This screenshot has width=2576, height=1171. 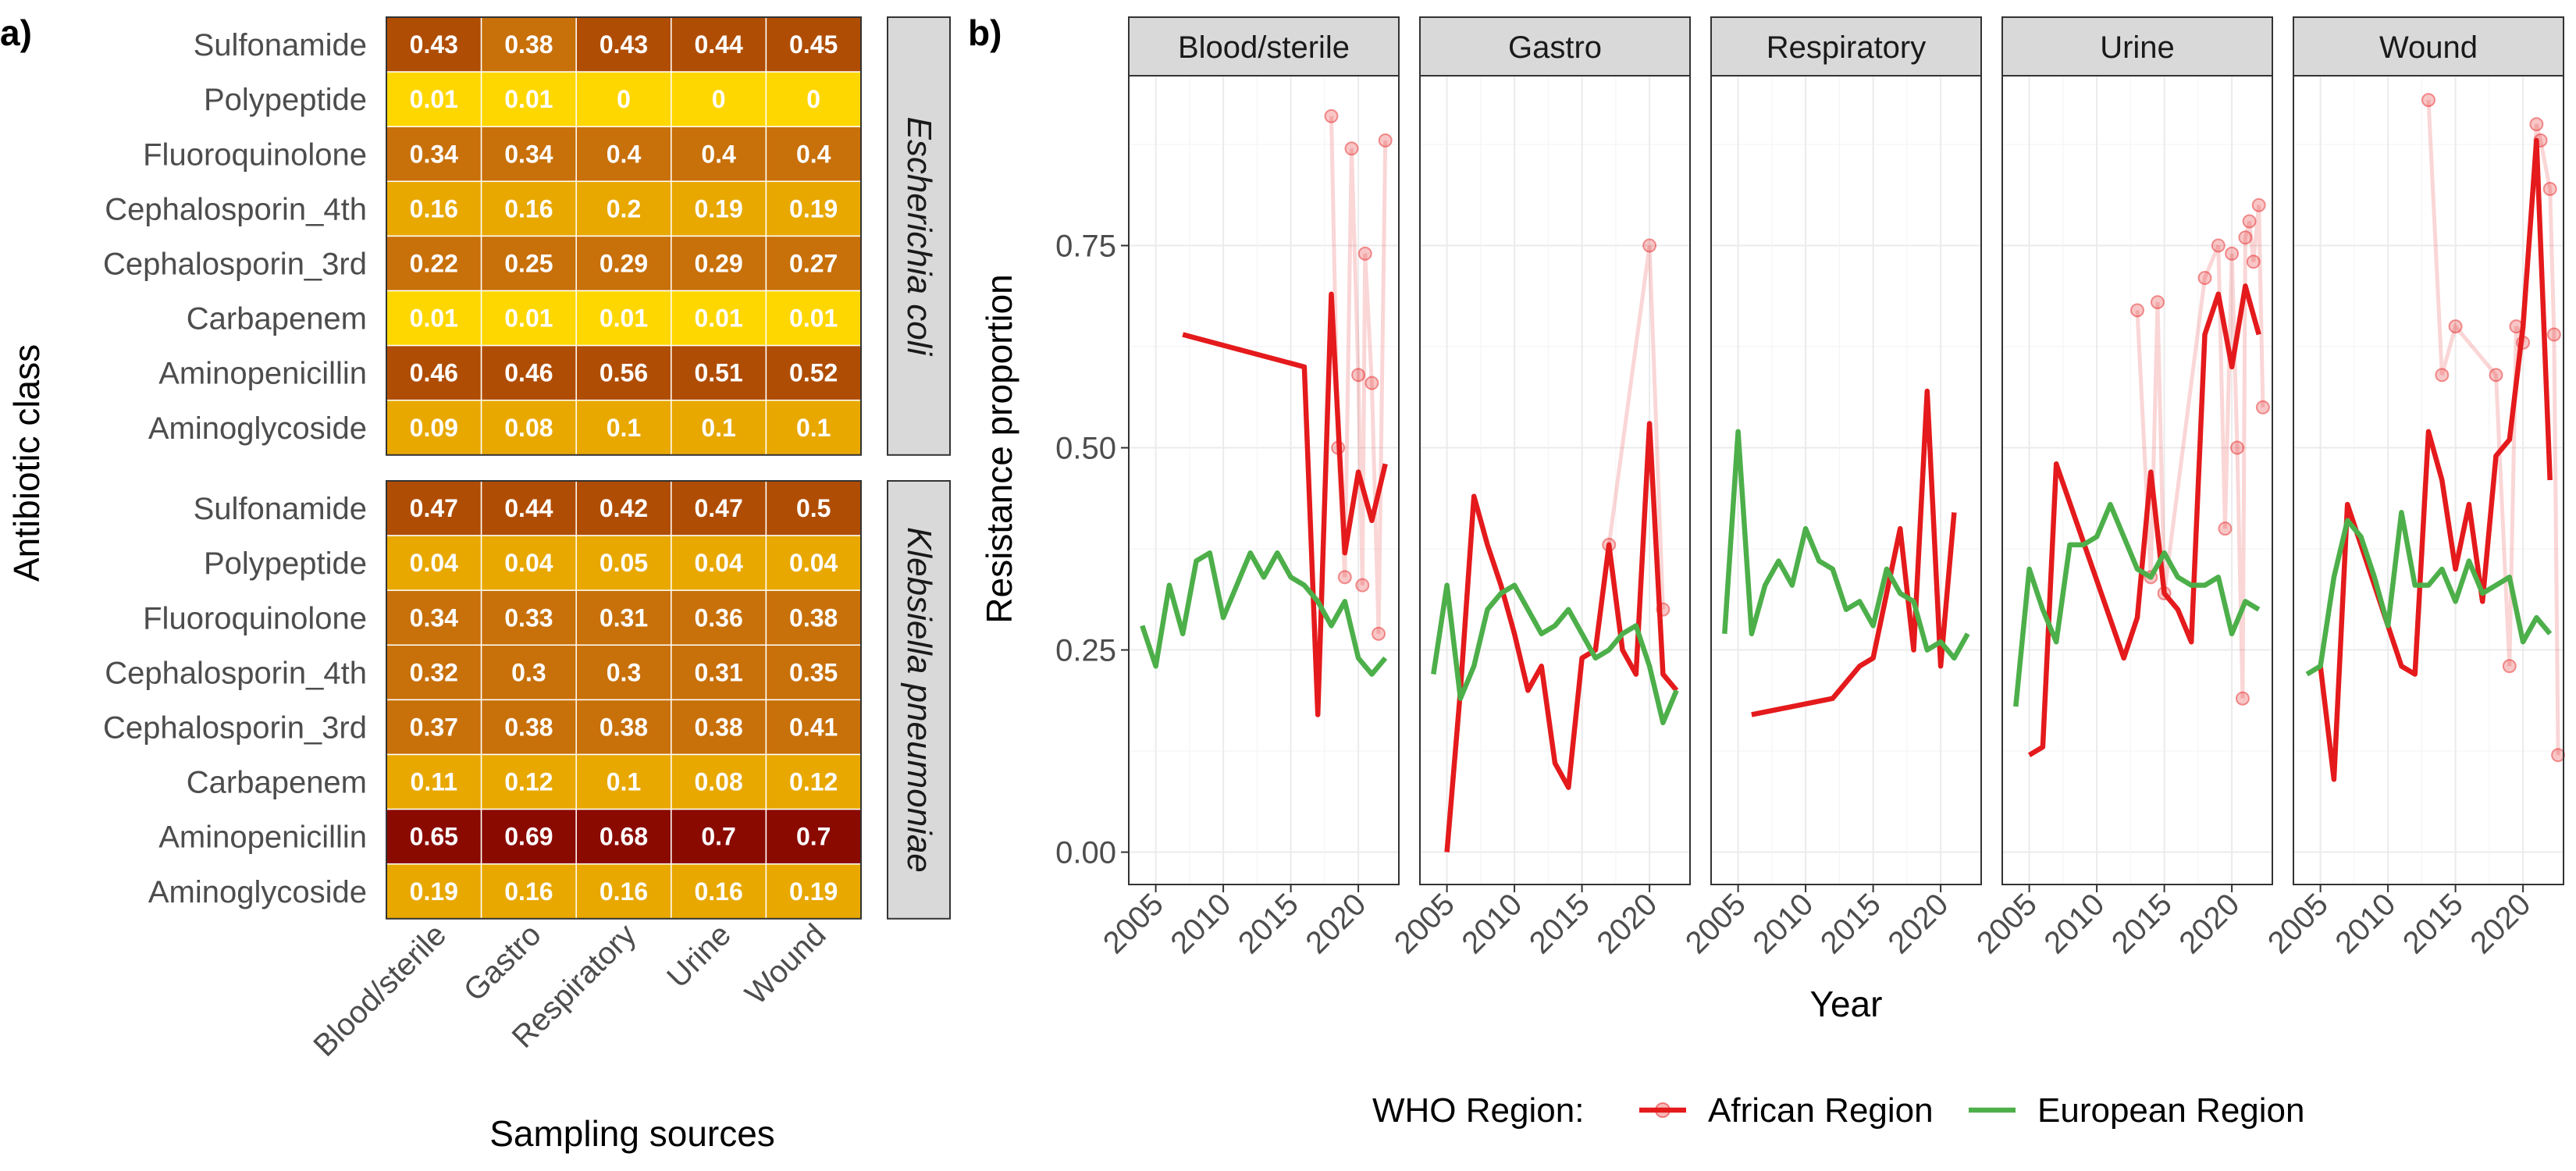 I want to click on heatmap-cell-label: 0.19, so click(x=813, y=892).